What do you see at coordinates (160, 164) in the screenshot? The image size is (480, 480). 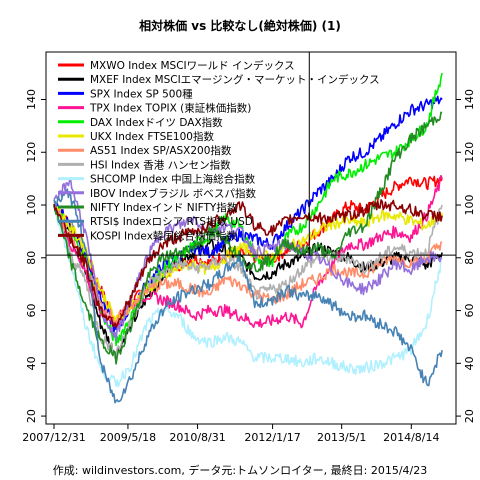 I see `legend-label-7: HSI Index 香港 ハンセン指数` at bounding box center [160, 164].